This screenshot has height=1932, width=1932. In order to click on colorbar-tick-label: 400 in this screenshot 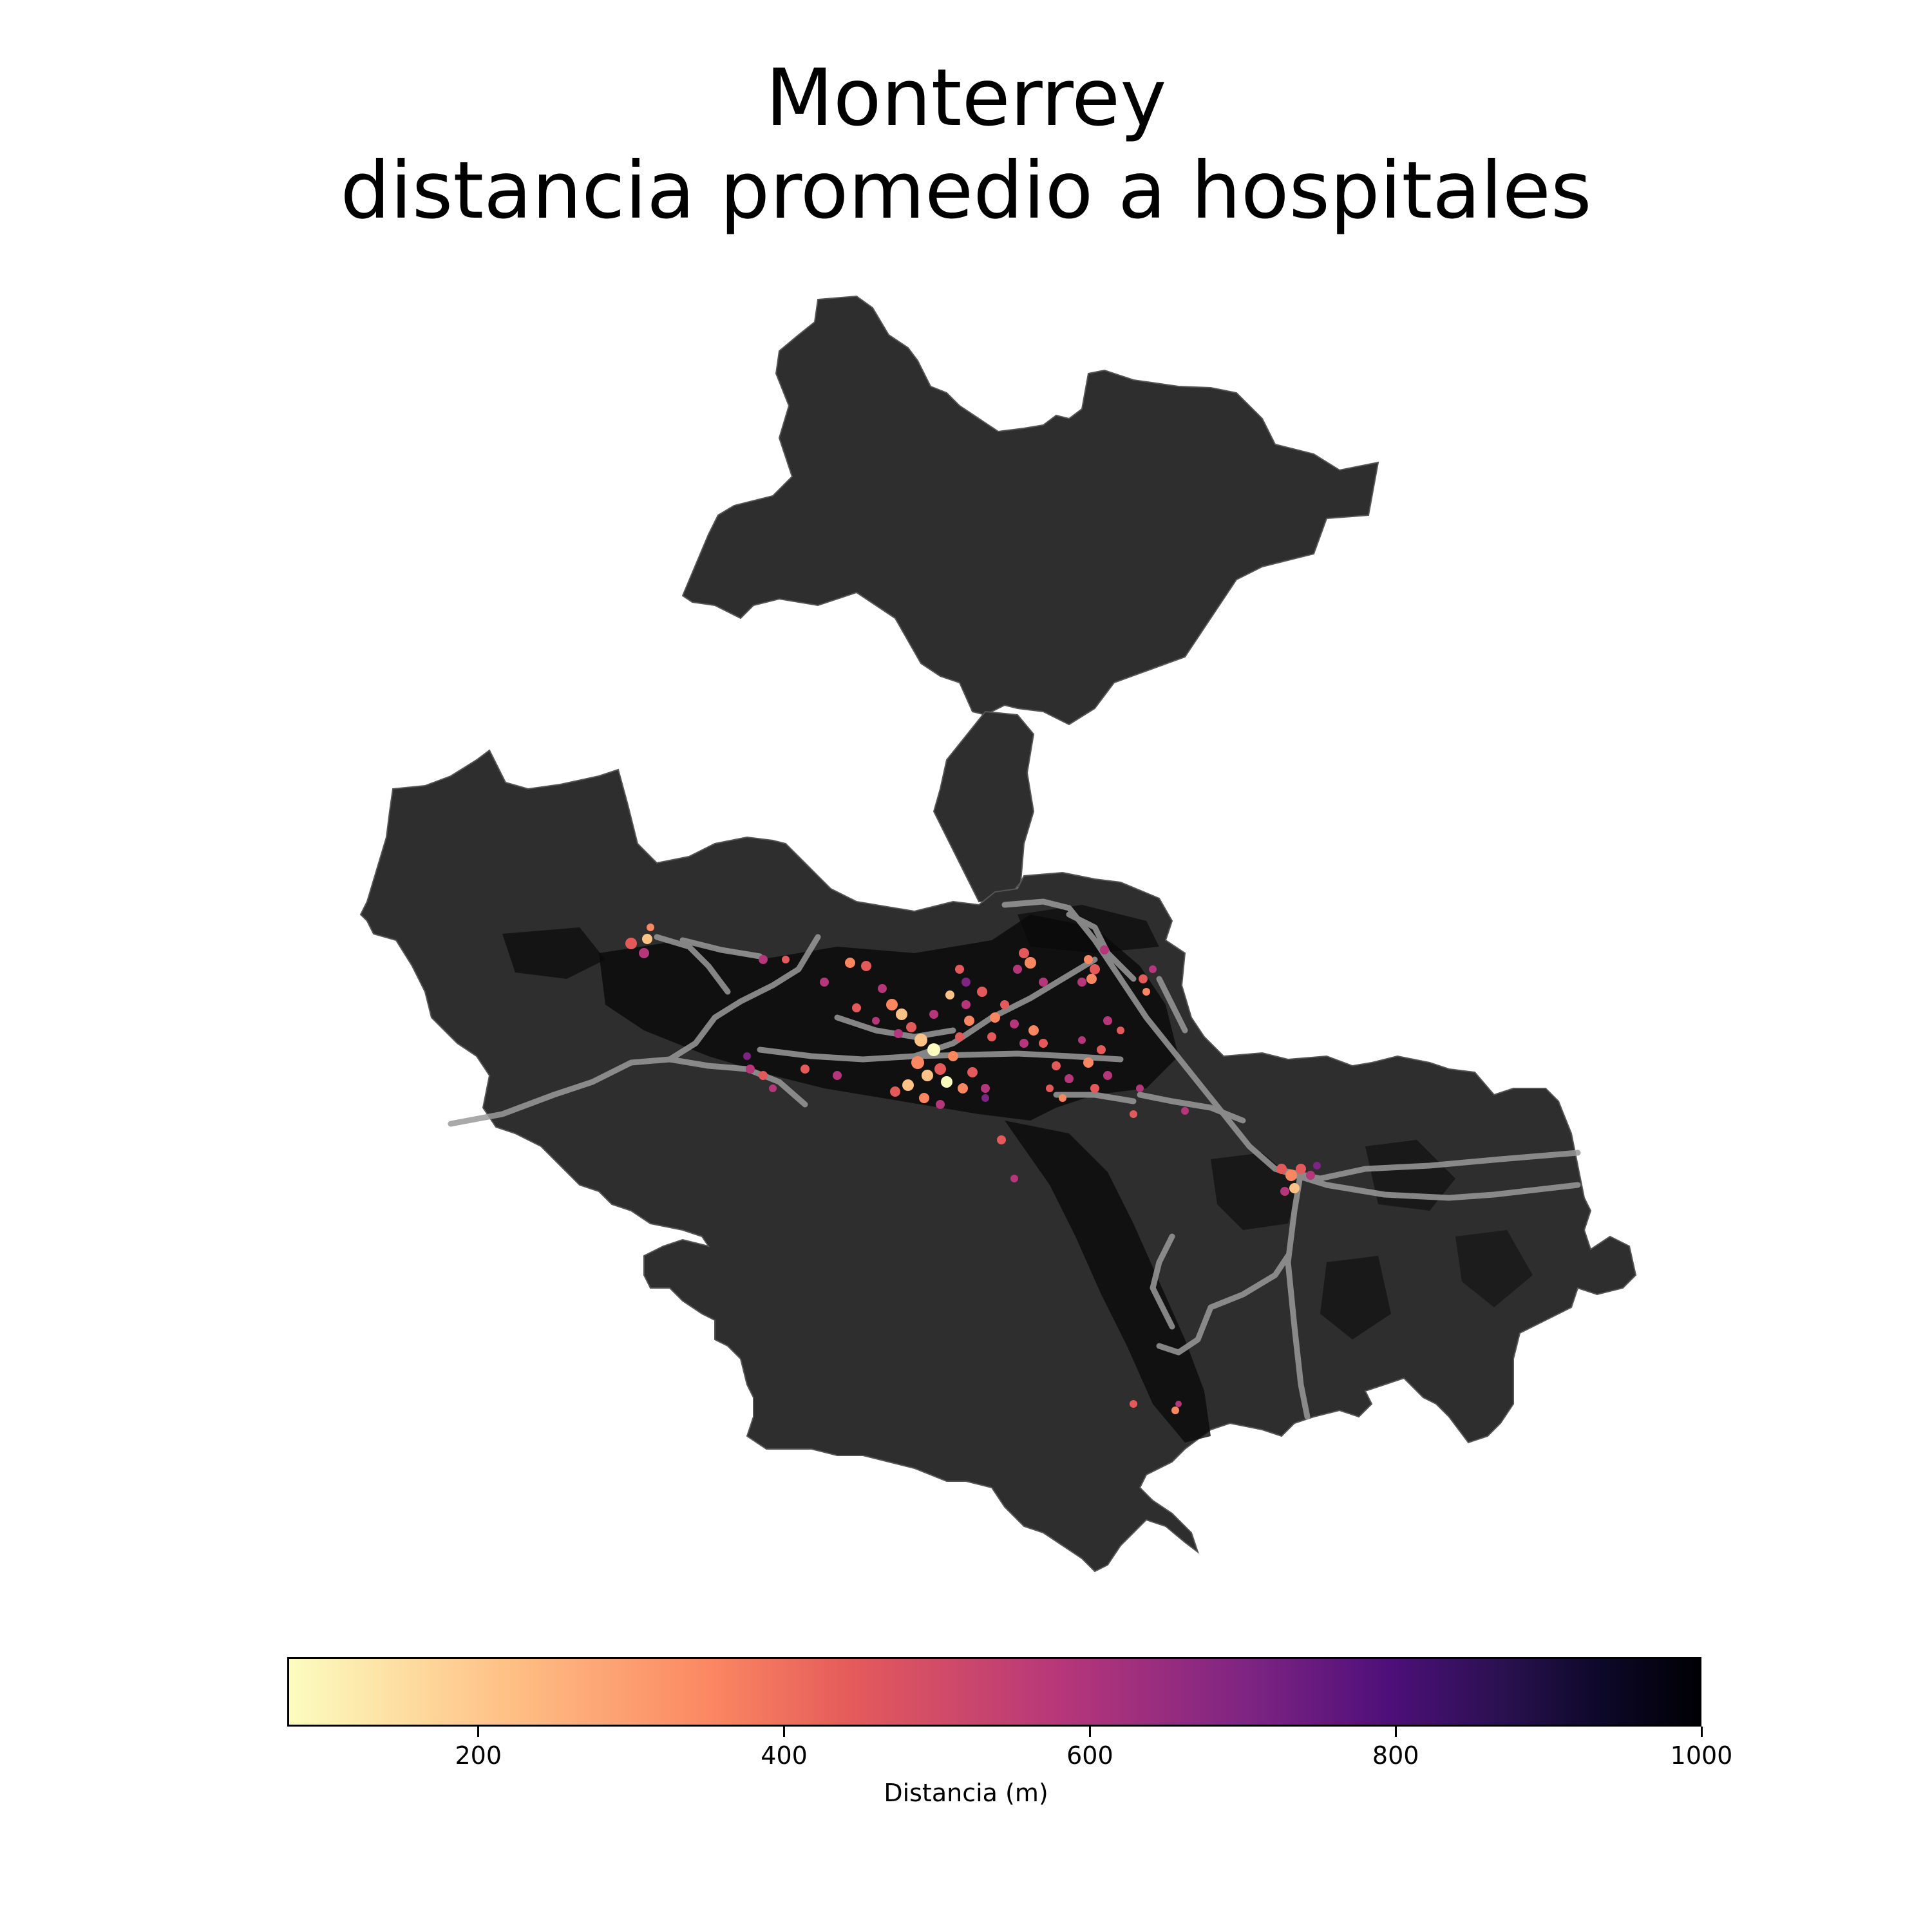, I will do `click(784, 1756)`.